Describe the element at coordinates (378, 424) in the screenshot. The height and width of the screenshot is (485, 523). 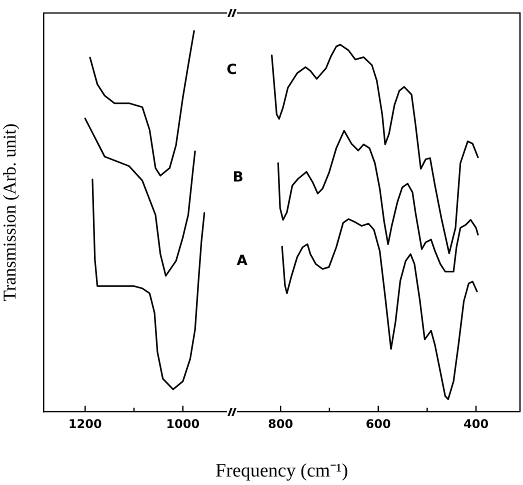
I see `x-tick-label: 600` at that location.